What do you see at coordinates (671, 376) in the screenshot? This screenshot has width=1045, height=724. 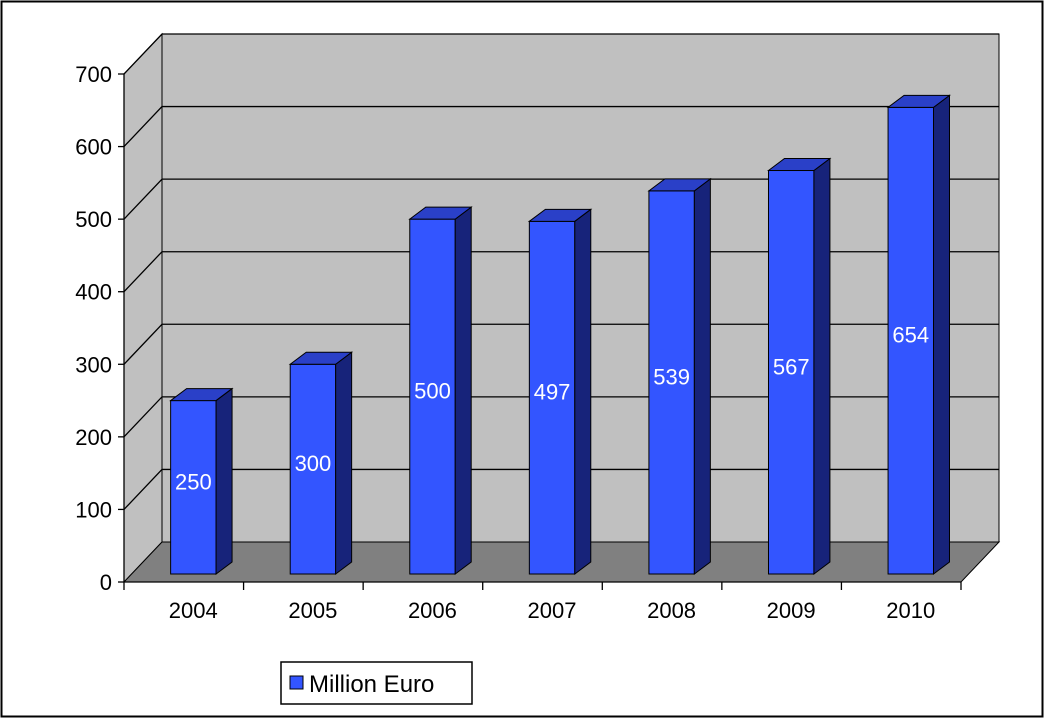 I see `data-label: 539` at bounding box center [671, 376].